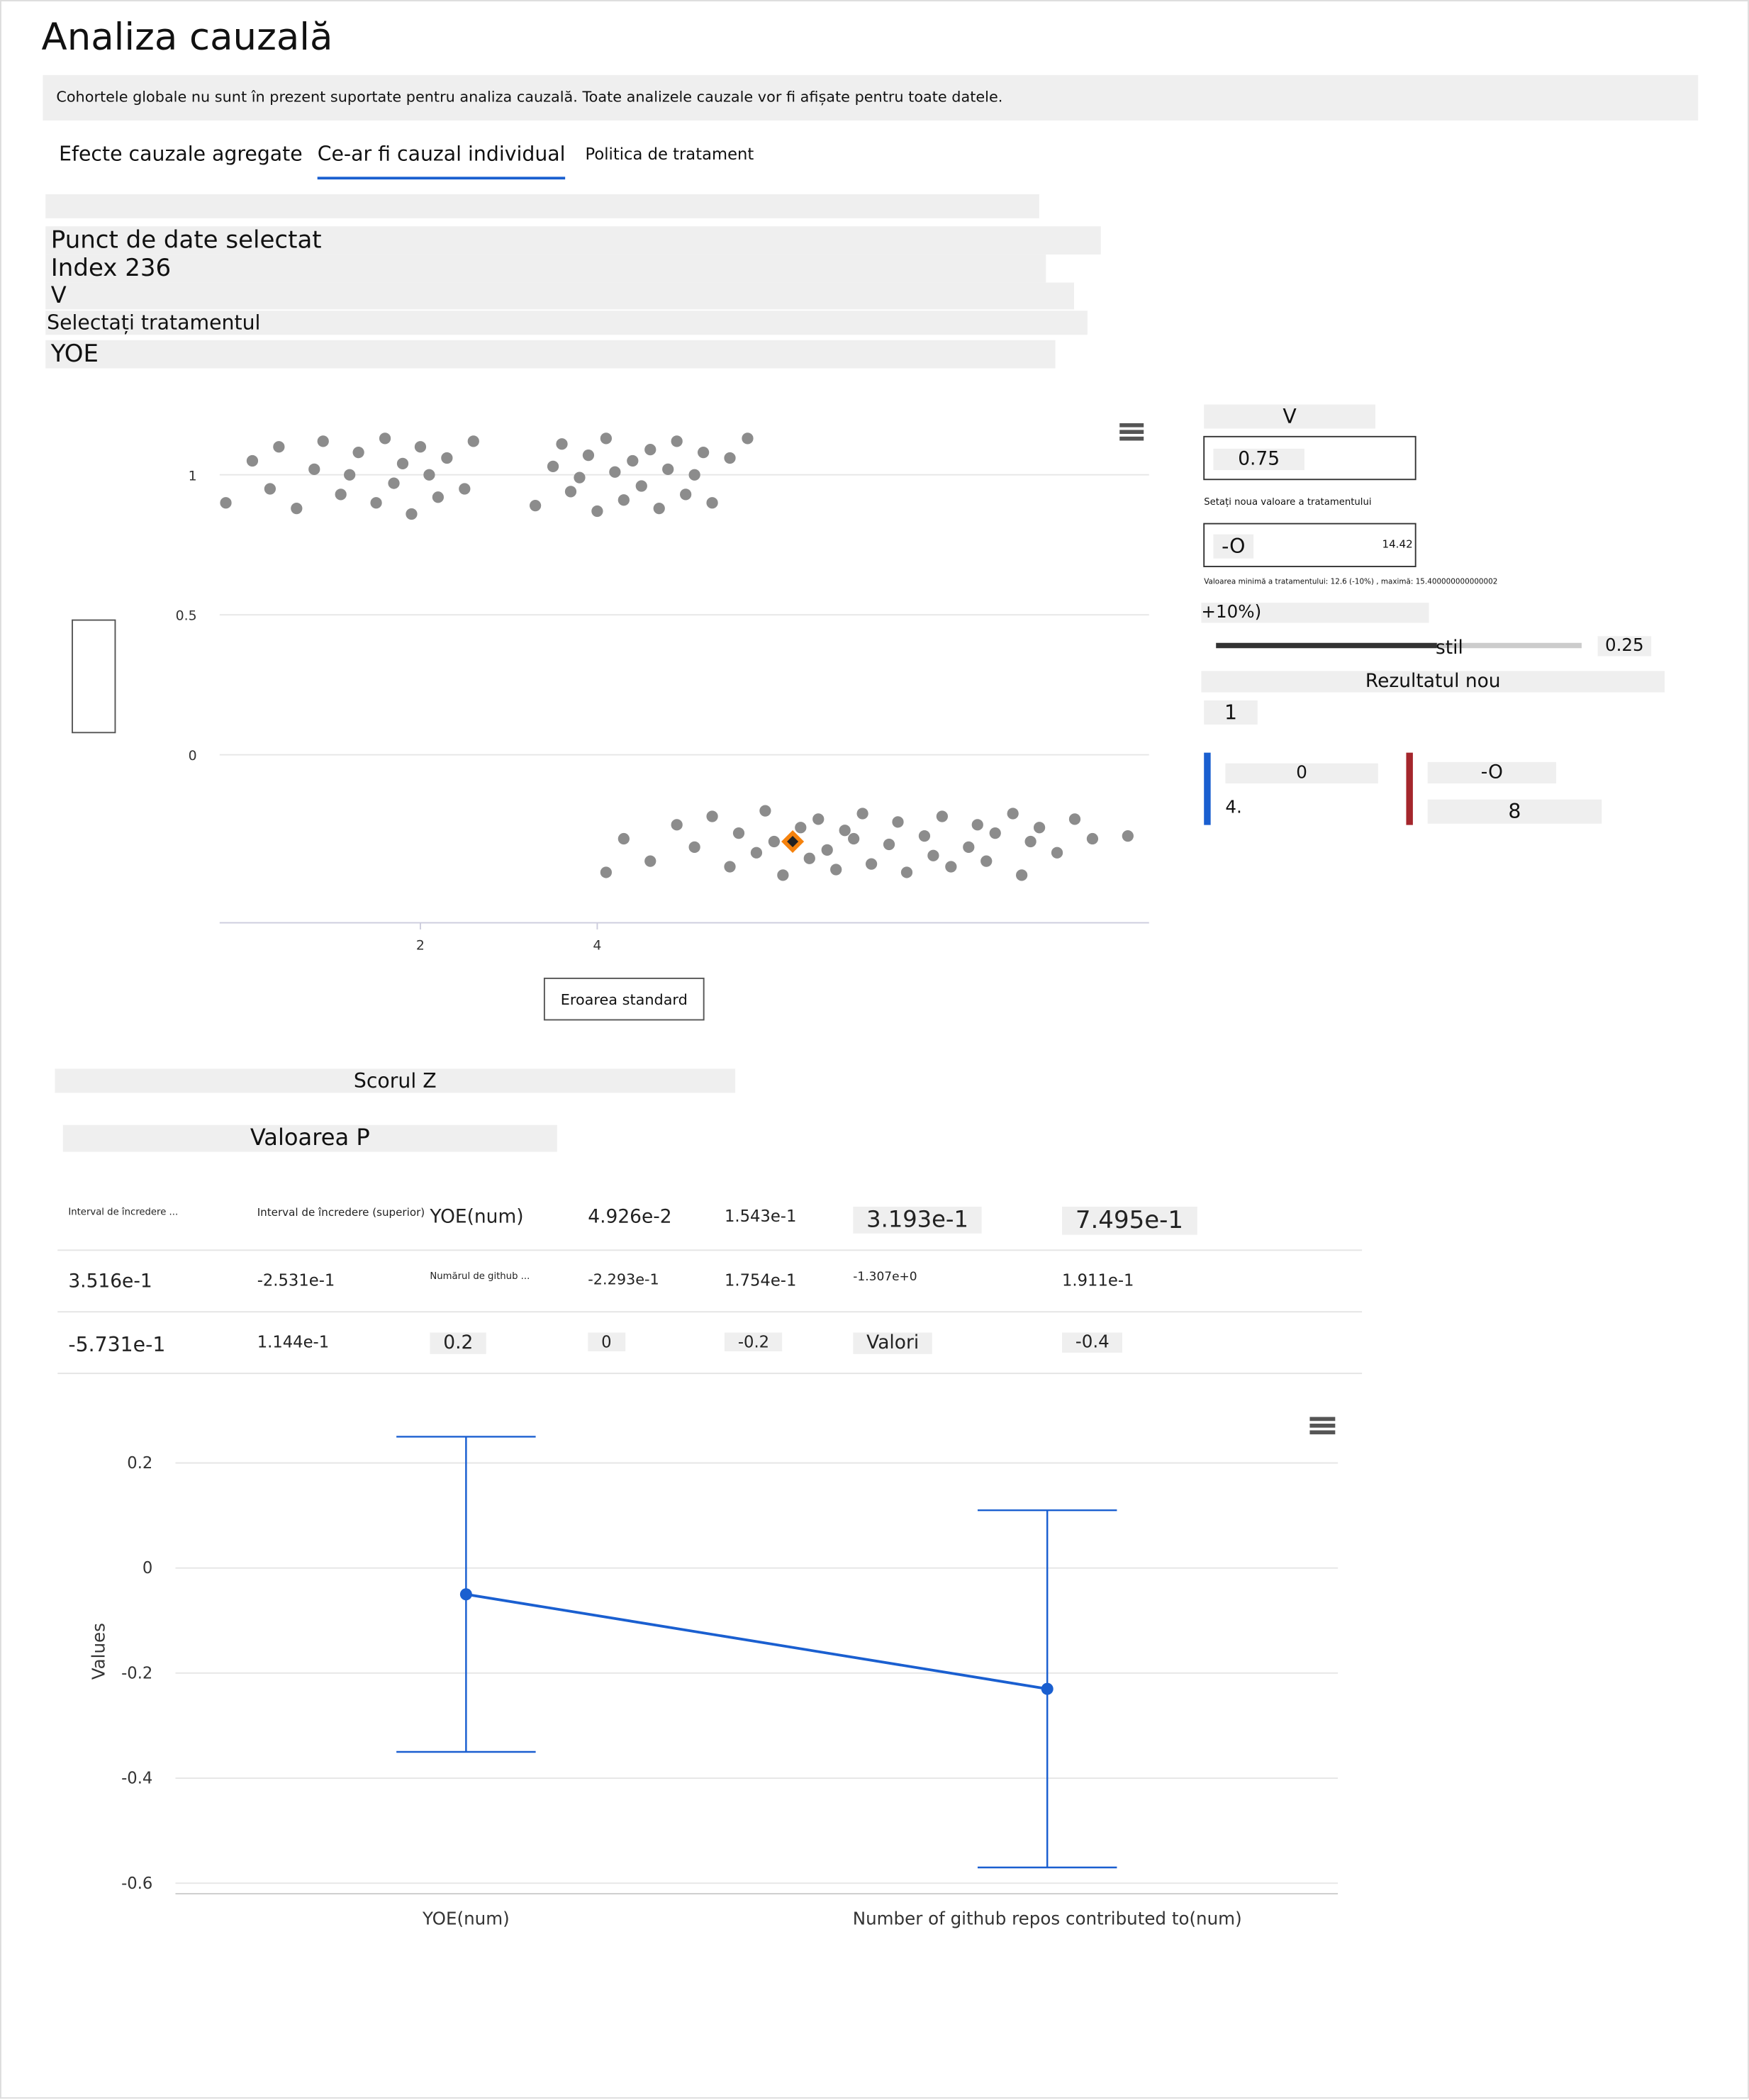 This screenshot has height=2100, width=1749. What do you see at coordinates (1288, 502) in the screenshot?
I see `label: Setați noua valoare a tratamentului` at bounding box center [1288, 502].